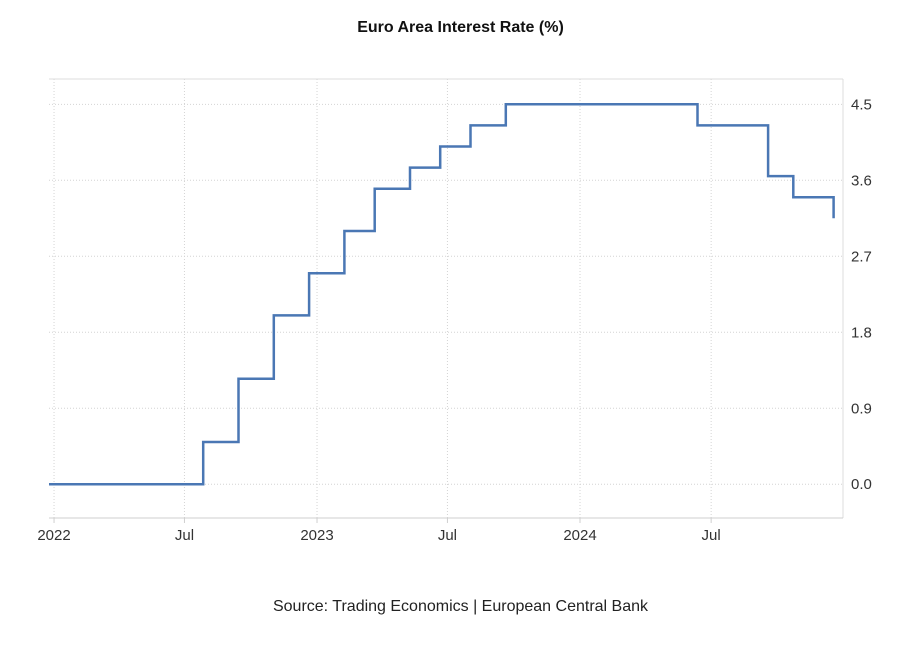 The width and height of the screenshot is (921, 647). I want to click on chart-title: Euro Area Interest Rate (%), so click(460, 27).